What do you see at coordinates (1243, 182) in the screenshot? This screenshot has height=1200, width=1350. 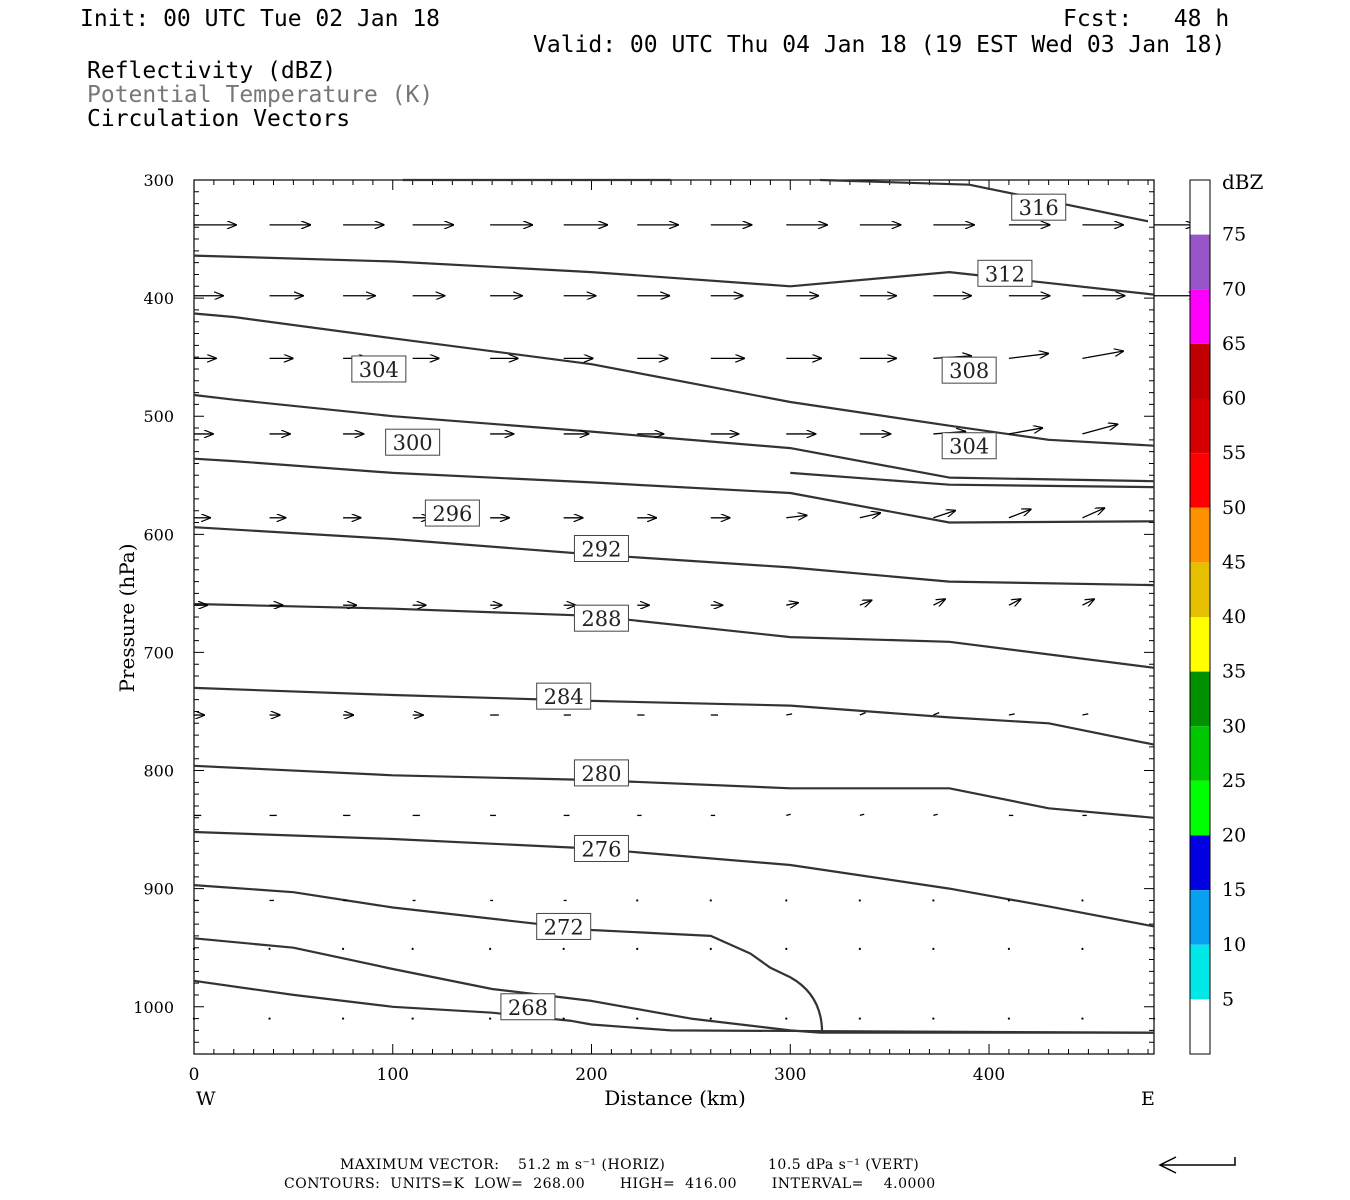 I see `colorbar-title: dBZ` at bounding box center [1243, 182].